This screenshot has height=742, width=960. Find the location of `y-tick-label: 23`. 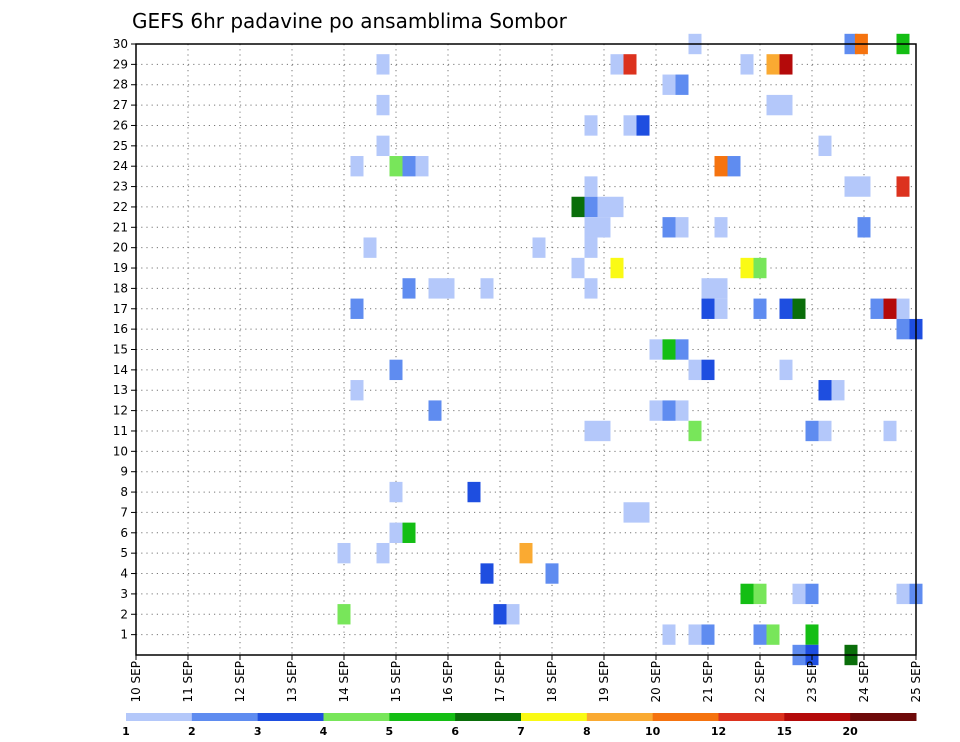

y-tick-label: 23 is located at coordinates (120, 187).